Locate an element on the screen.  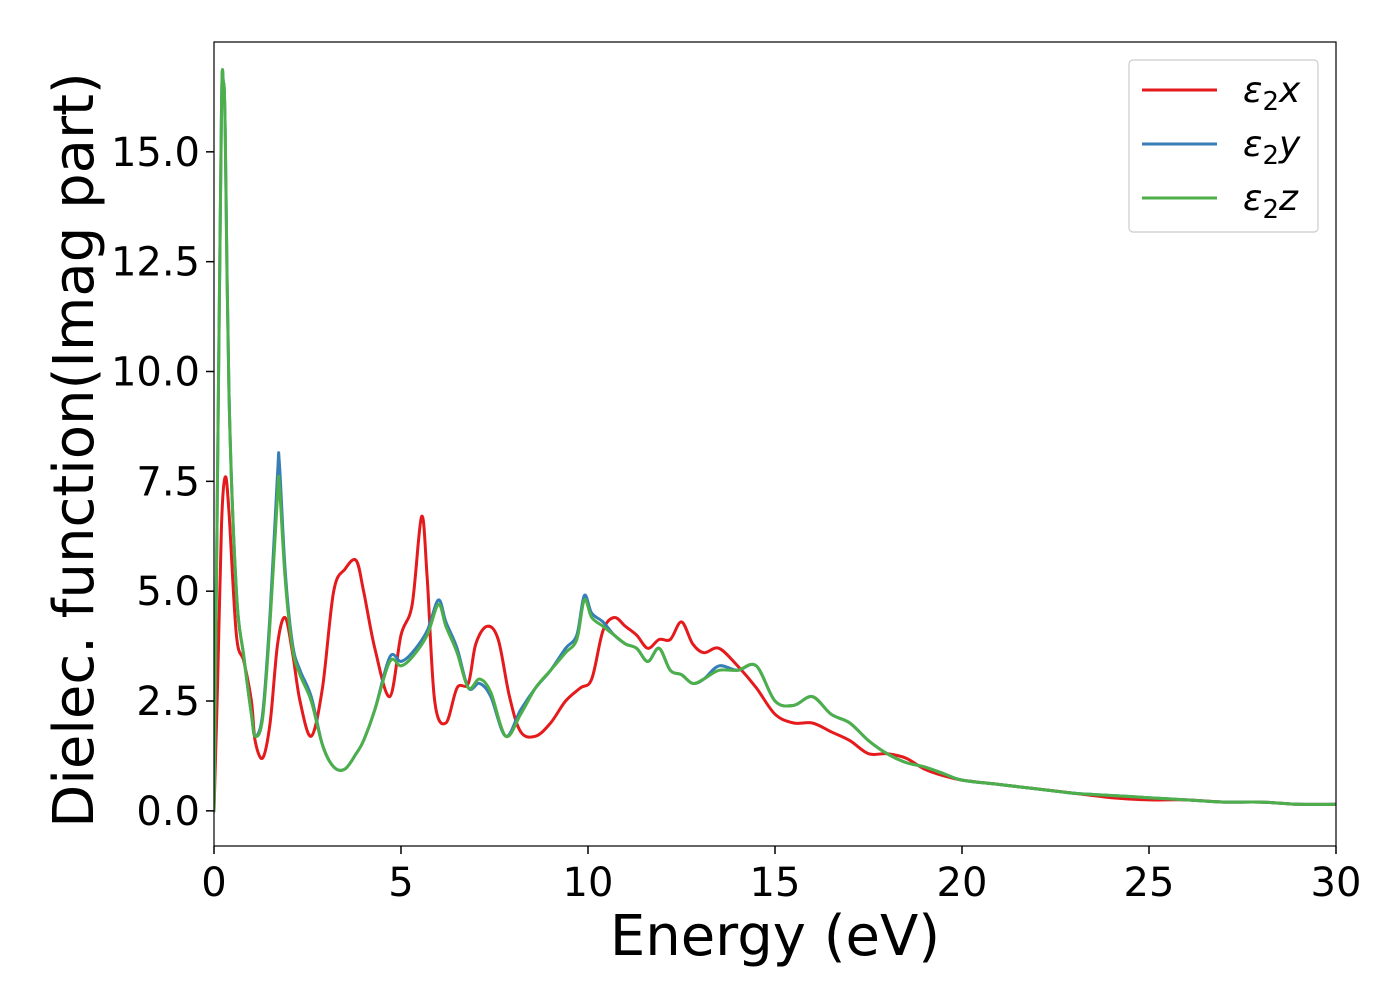
y-axis: 0.0 2.5 5.0 7.5 10.0 12.5 15.0 is located at coordinates (162, 482).